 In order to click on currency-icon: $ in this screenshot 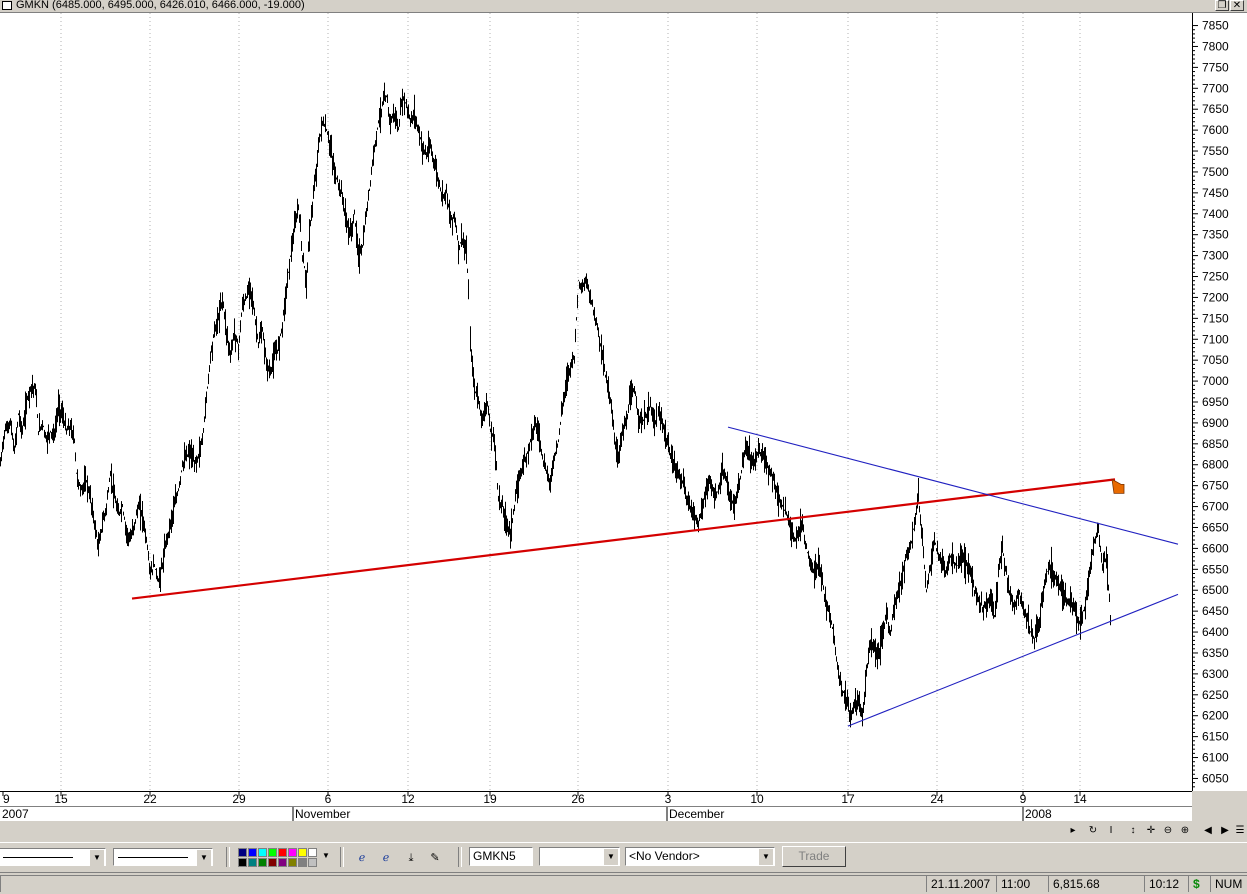, I will do `click(1199, 883)`.